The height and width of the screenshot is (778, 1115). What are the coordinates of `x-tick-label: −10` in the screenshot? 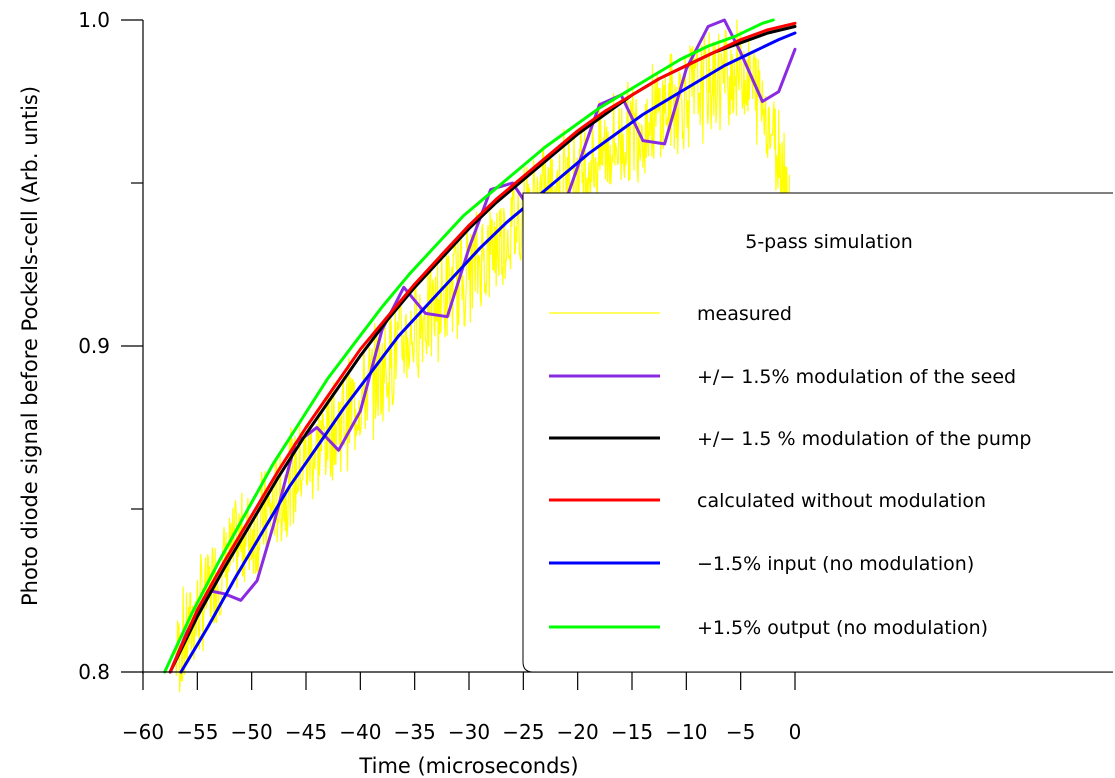 It's located at (686, 732).